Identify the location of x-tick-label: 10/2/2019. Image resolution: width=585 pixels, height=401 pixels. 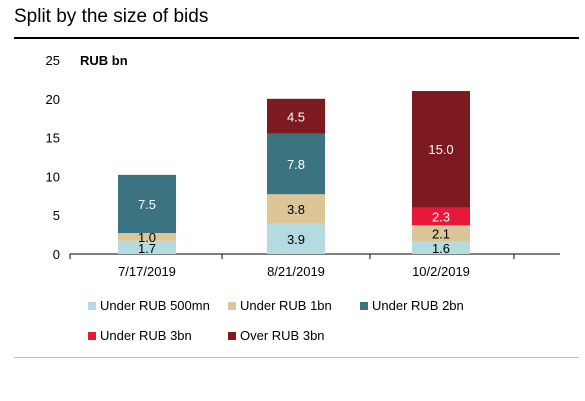
(441, 271).